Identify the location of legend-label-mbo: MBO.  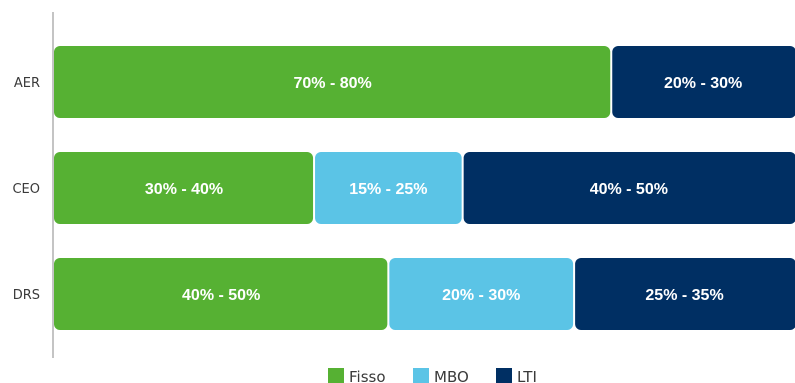
(451, 375).